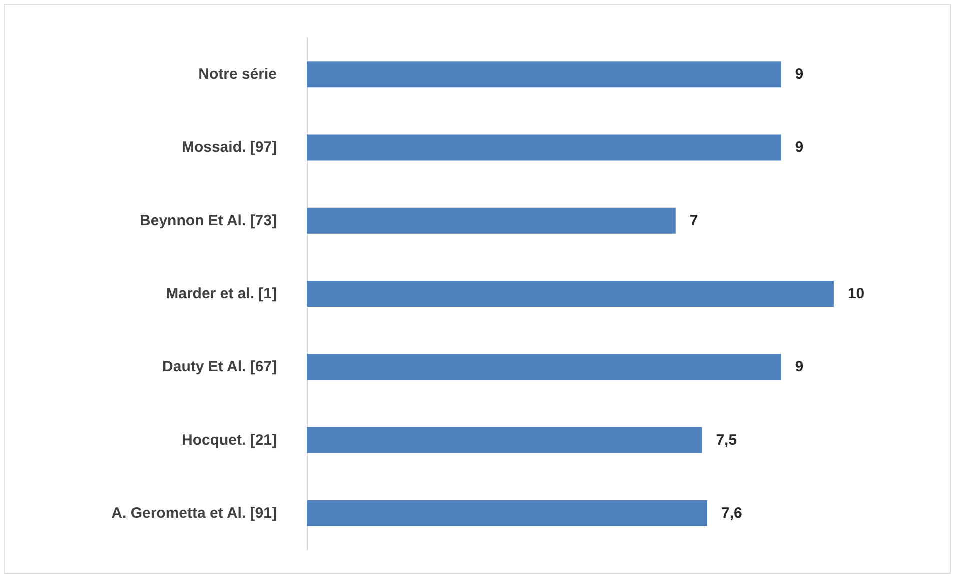 The width and height of the screenshot is (957, 580). I want to click on data-label: 7,6, so click(731, 513).